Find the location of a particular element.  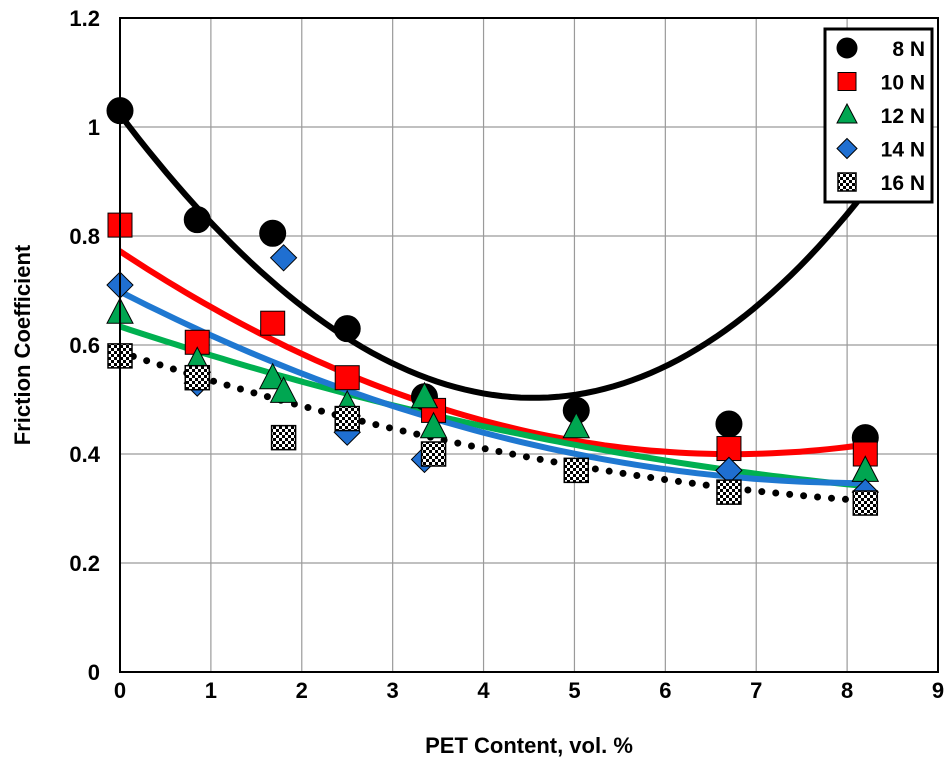

legend-marker-8n is located at coordinates (847, 48).